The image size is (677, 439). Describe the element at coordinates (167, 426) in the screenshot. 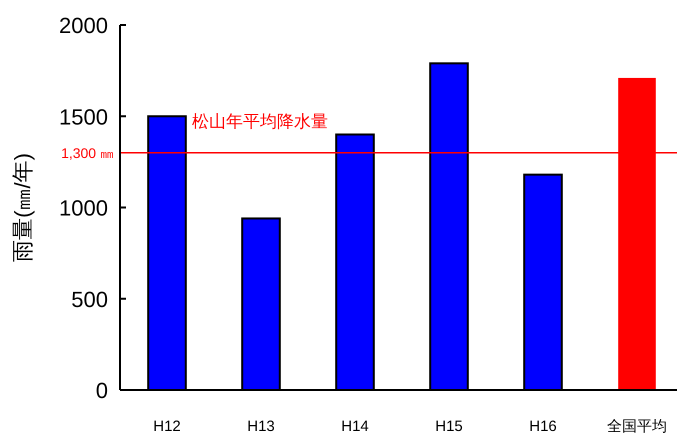

I see `x-tick-label: H12` at that location.